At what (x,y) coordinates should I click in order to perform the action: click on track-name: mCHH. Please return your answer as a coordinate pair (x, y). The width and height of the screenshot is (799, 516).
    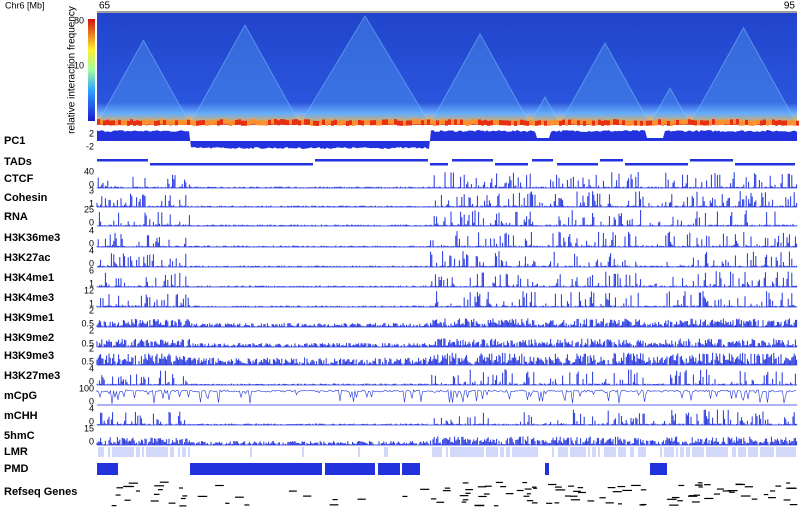
    Looking at the image, I should click on (21, 416).